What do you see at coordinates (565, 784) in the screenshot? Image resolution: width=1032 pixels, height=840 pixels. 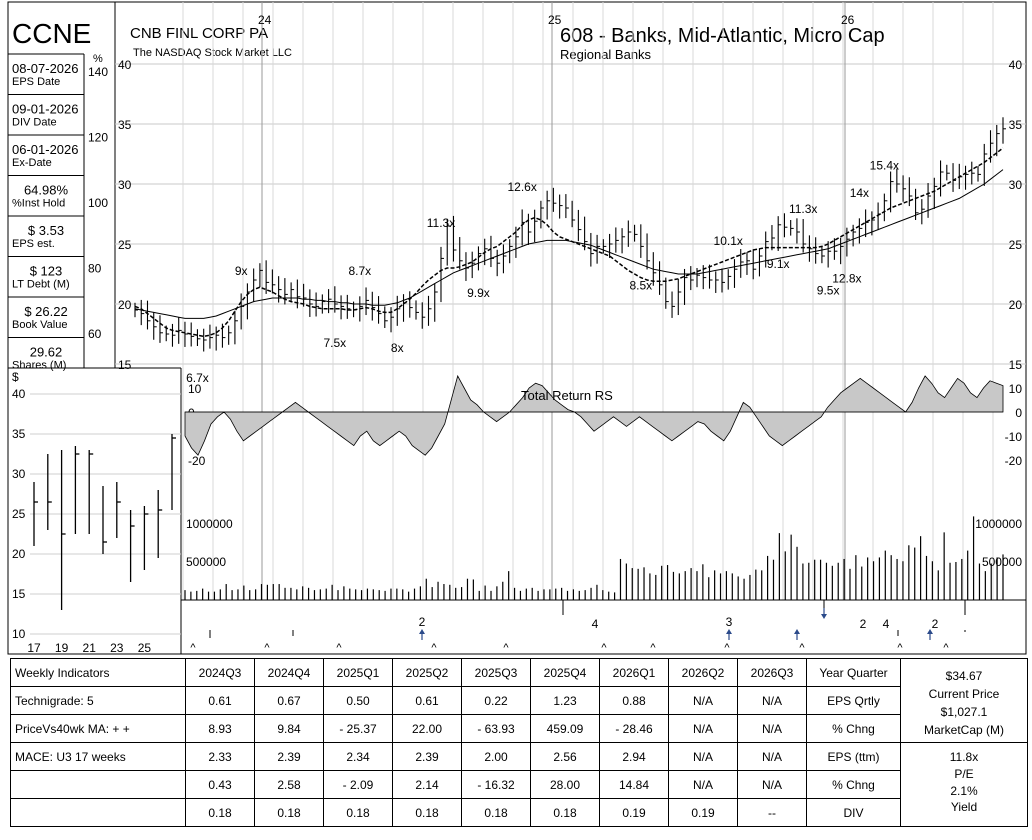 I see `table-cell: 28.00` at bounding box center [565, 784].